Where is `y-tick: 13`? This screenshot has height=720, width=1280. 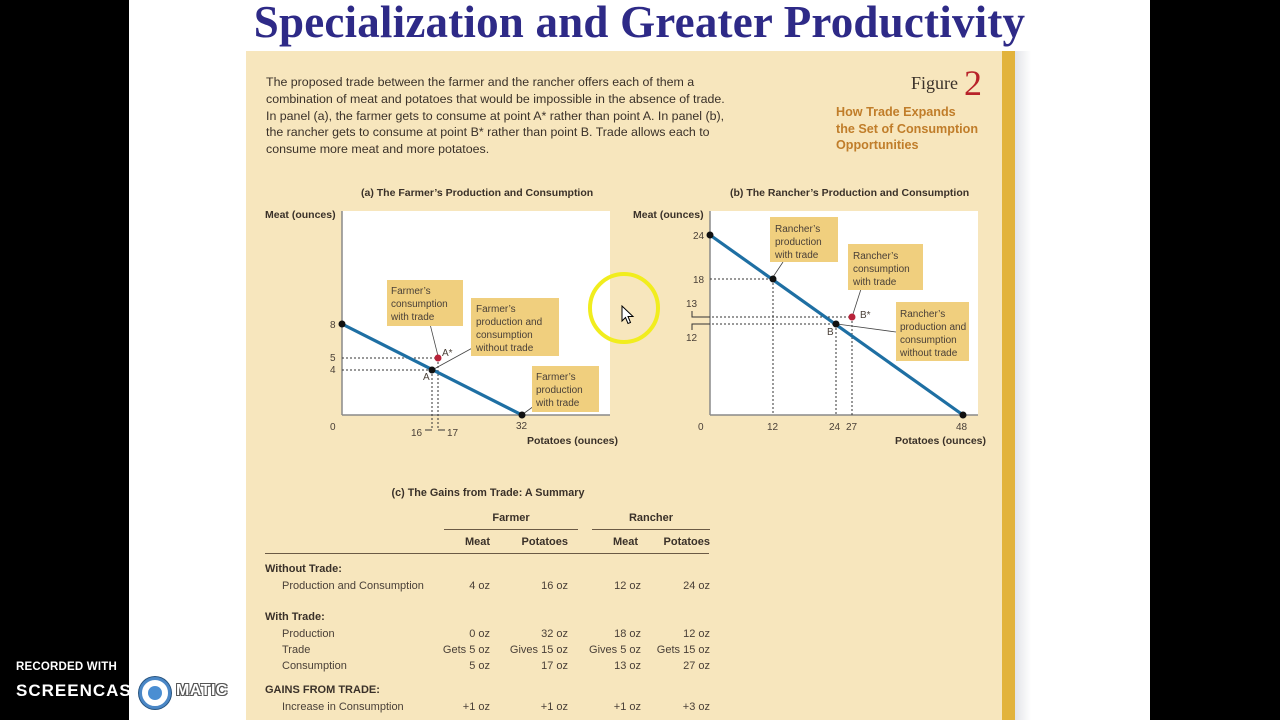 y-tick: 13 is located at coordinates (692, 304).